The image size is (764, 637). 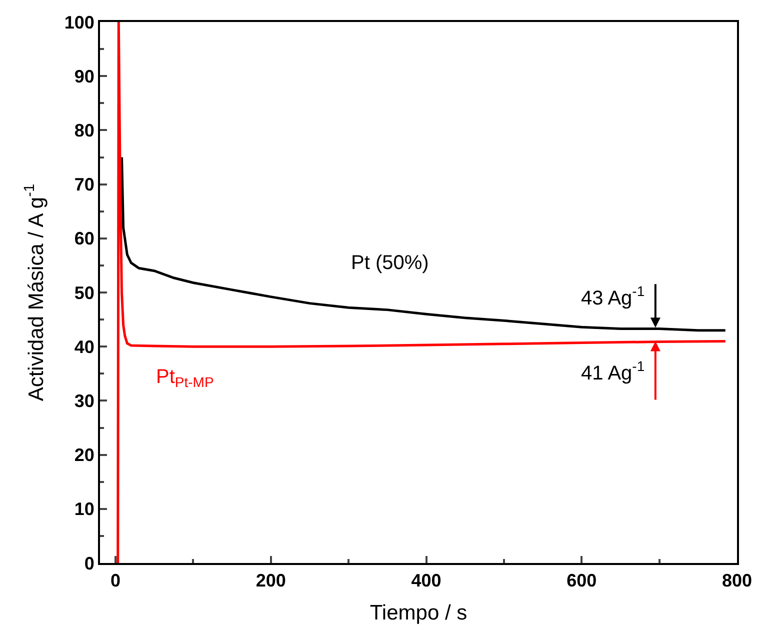 What do you see at coordinates (419, 612) in the screenshot?
I see `x-axis-title: Tiempo / s` at bounding box center [419, 612].